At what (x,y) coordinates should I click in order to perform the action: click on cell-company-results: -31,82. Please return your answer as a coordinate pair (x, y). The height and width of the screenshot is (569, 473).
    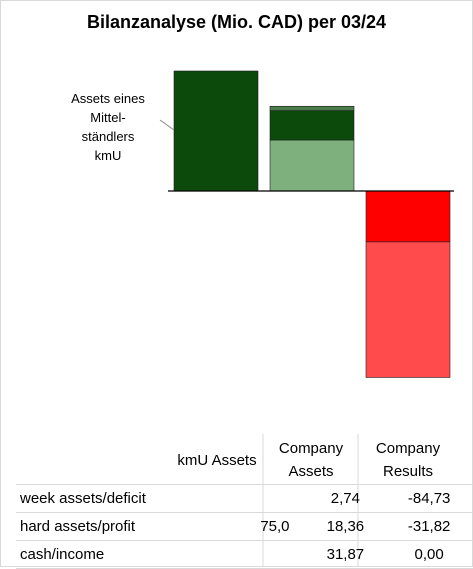
    Looking at the image, I should click on (429, 526).